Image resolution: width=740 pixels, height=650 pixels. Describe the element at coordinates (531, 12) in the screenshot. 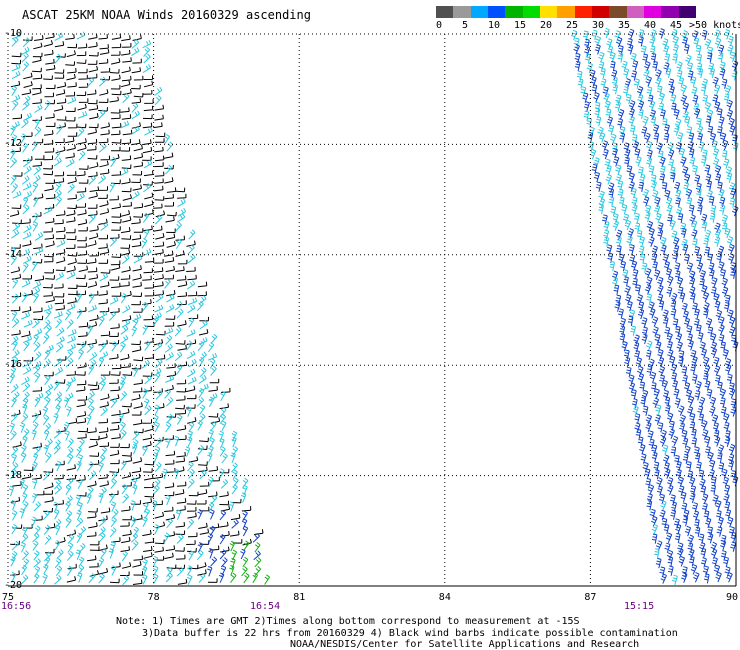

I see `legend-swatch` at that location.